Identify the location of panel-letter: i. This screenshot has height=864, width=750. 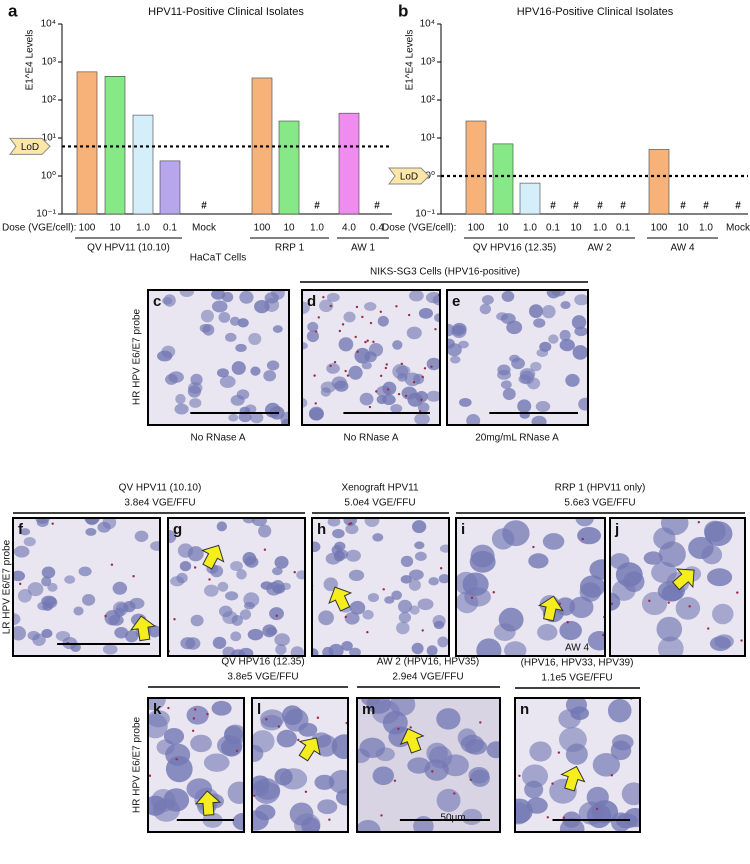
(463, 529).